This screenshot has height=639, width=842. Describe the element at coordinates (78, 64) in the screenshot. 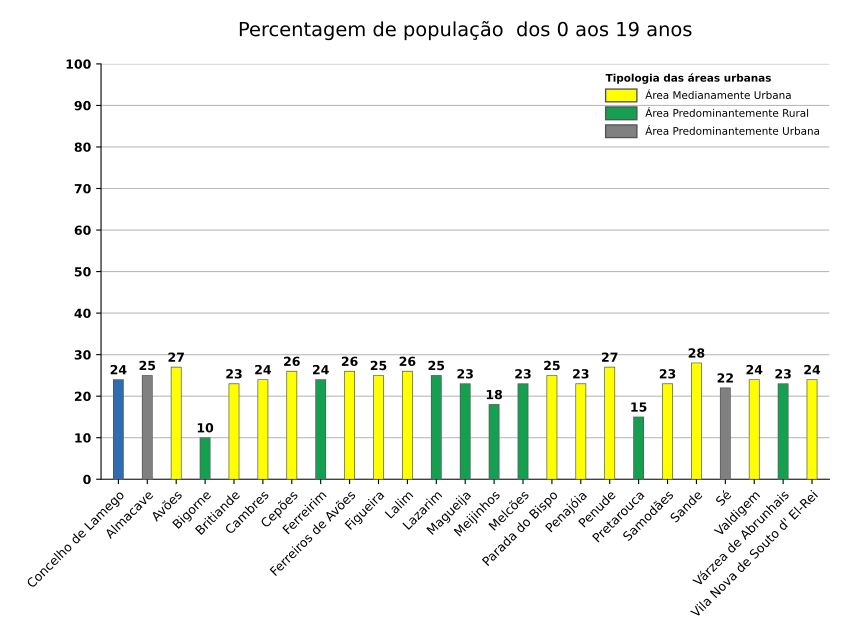

I see `y-tick-label: 100` at that location.